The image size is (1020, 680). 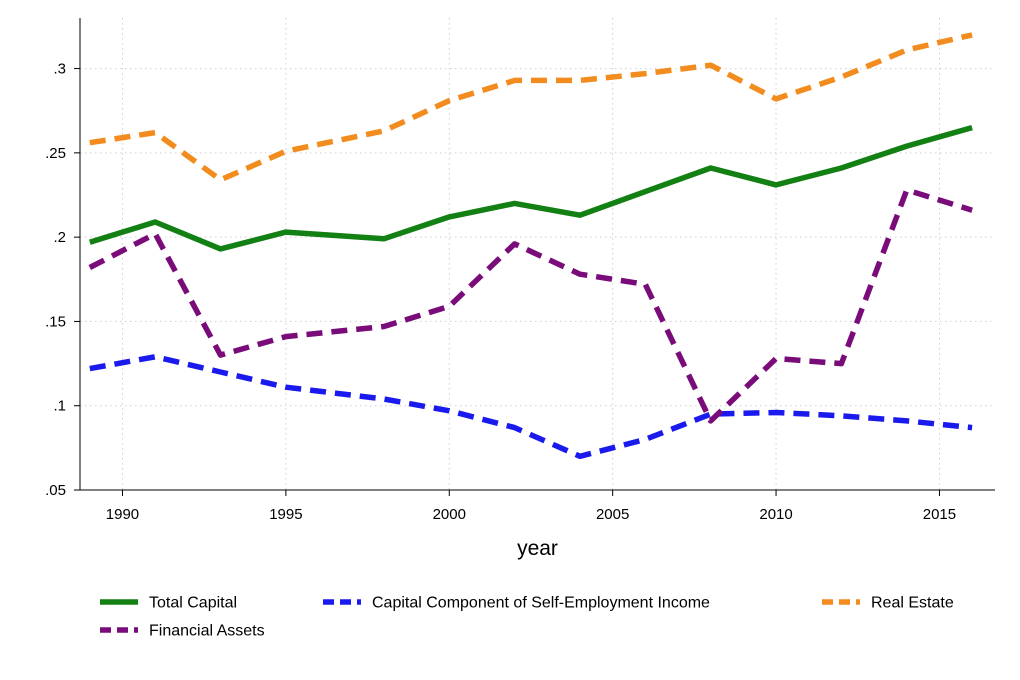 What do you see at coordinates (55, 321) in the screenshot?
I see `y-tick-label: .15` at bounding box center [55, 321].